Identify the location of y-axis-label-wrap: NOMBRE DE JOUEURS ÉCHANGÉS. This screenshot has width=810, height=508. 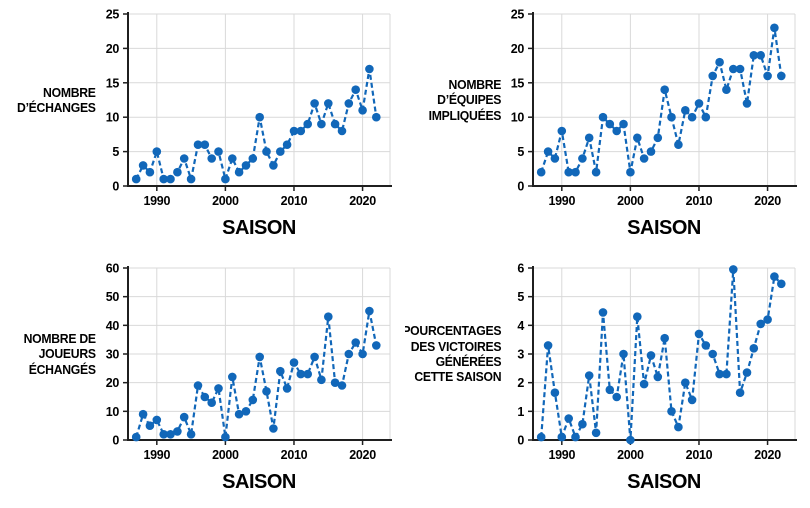
(48, 354).